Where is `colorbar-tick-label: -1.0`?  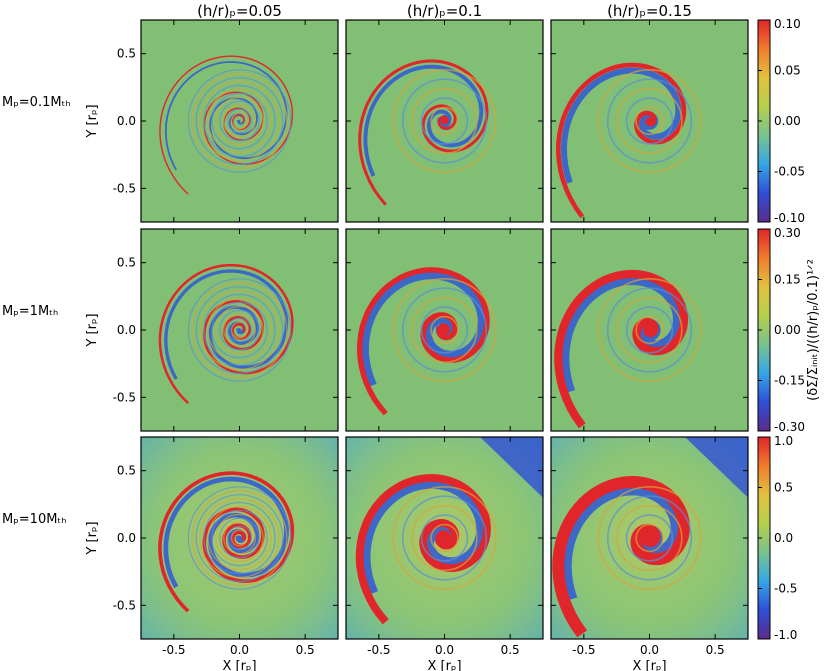
colorbar-tick-label: -1.0 is located at coordinates (785, 635).